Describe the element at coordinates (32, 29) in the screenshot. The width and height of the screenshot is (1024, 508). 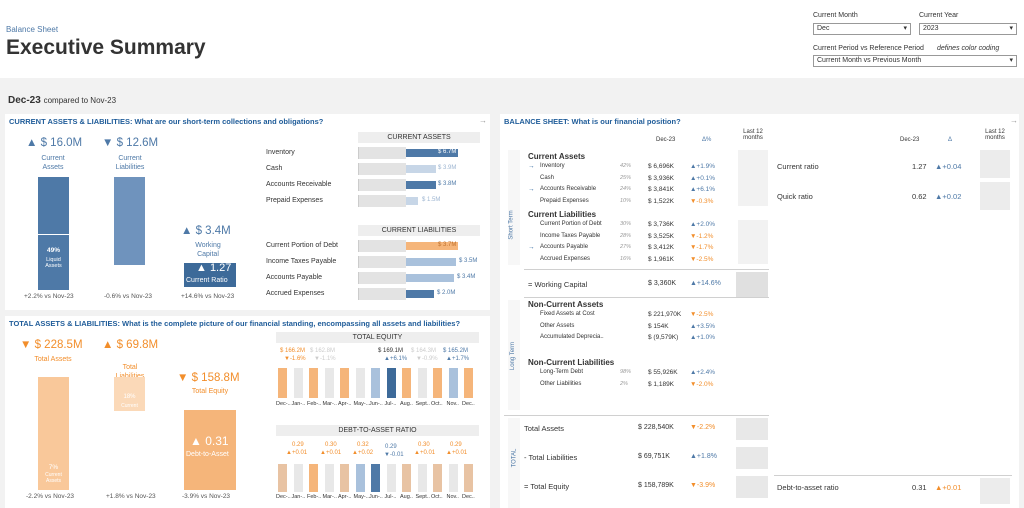
I see `breadcrumb: Balance Sheet` at that location.